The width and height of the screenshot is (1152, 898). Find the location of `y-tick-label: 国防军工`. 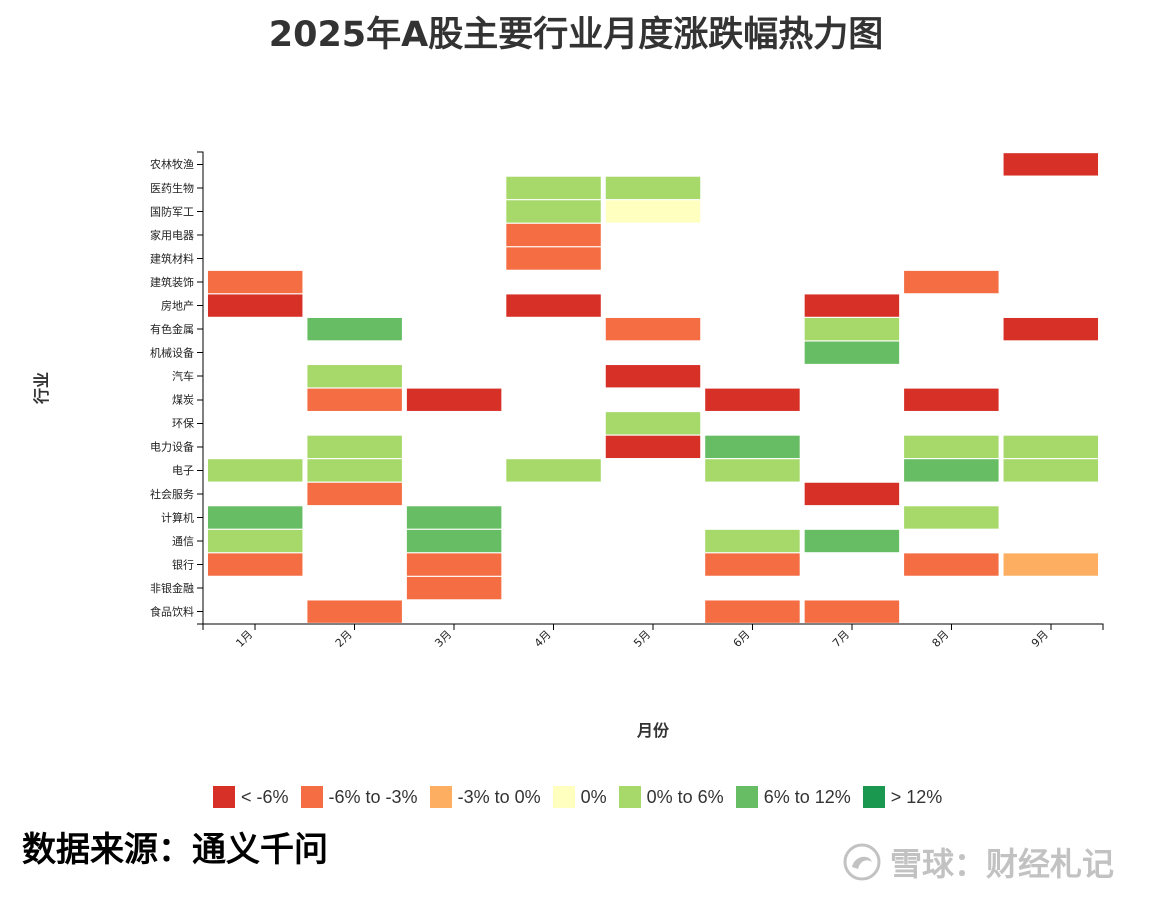

y-tick-label: 国防军工 is located at coordinates (172, 211).